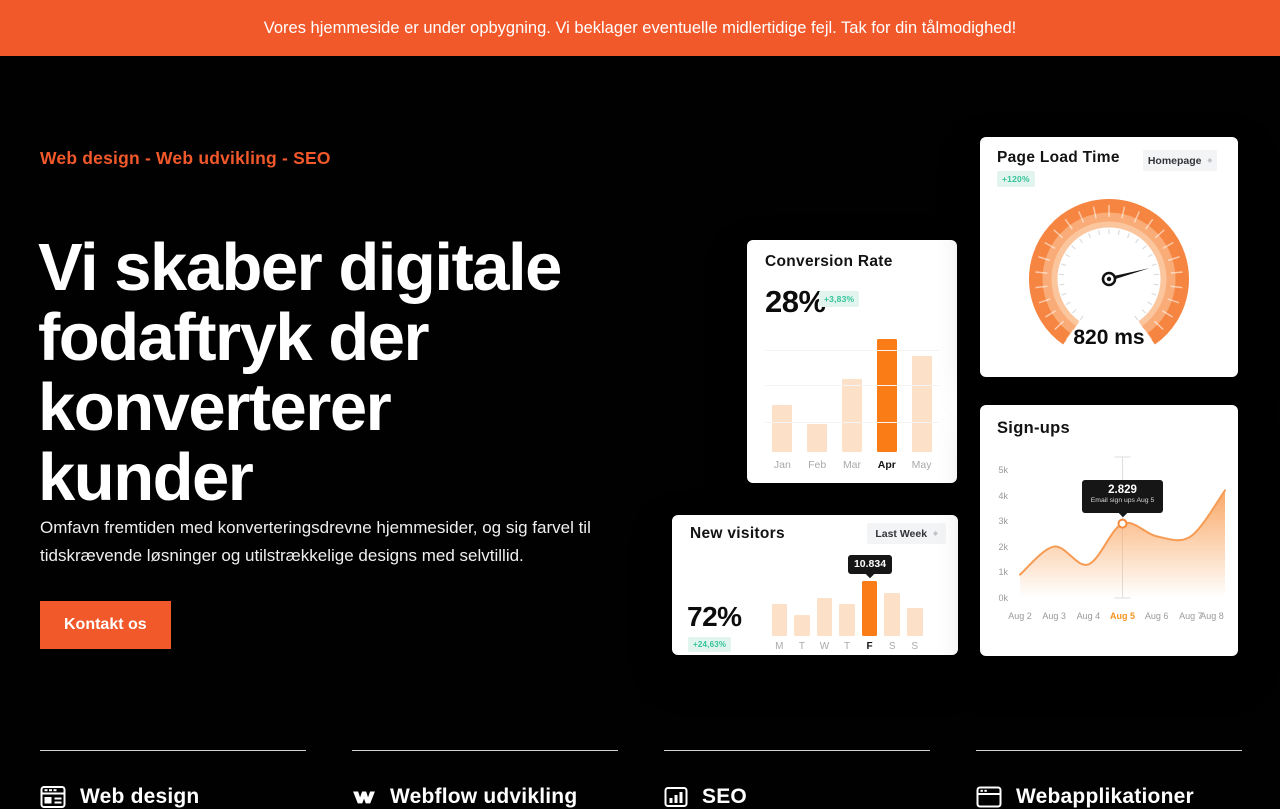 The height and width of the screenshot is (809, 1280). I want to click on seo-chart-icon, so click(676, 797).